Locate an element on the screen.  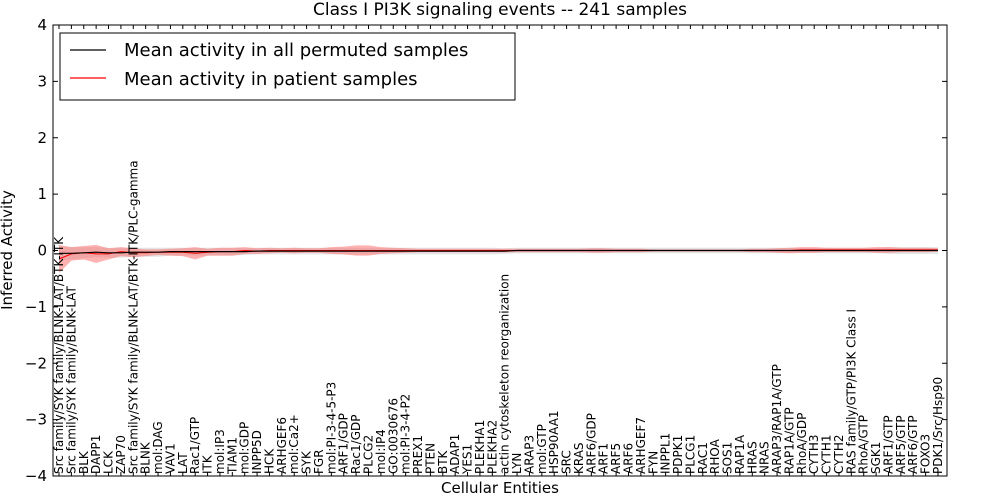
x-tick-label: mol:GTP is located at coordinates (542, 449).